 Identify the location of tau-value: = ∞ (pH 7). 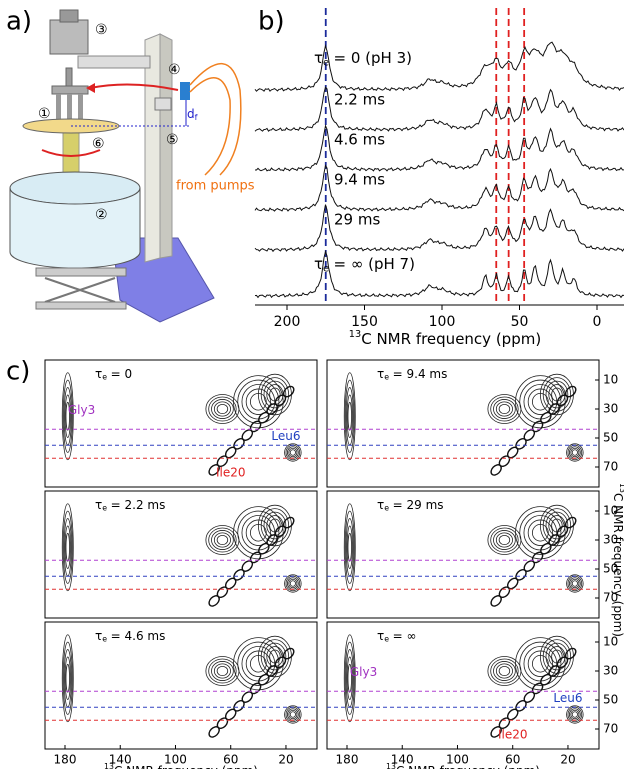
(374, 264).